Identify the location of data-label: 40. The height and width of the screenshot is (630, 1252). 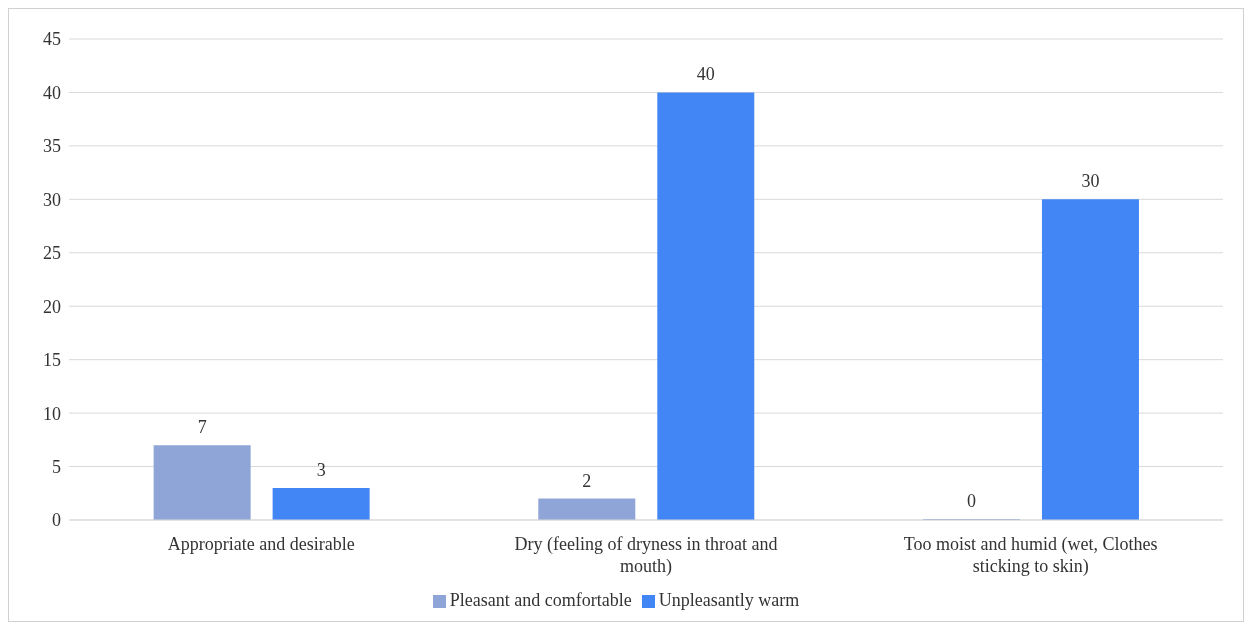
(705, 74).